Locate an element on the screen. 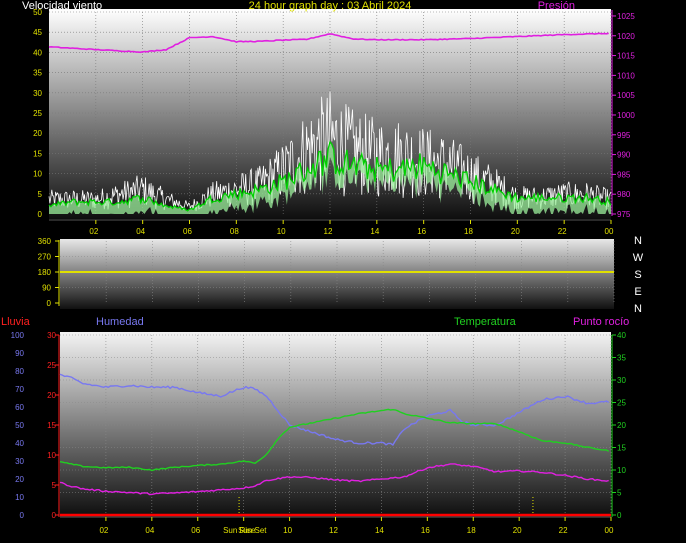  direction-axis-tick: 270 is located at coordinates (45, 257).